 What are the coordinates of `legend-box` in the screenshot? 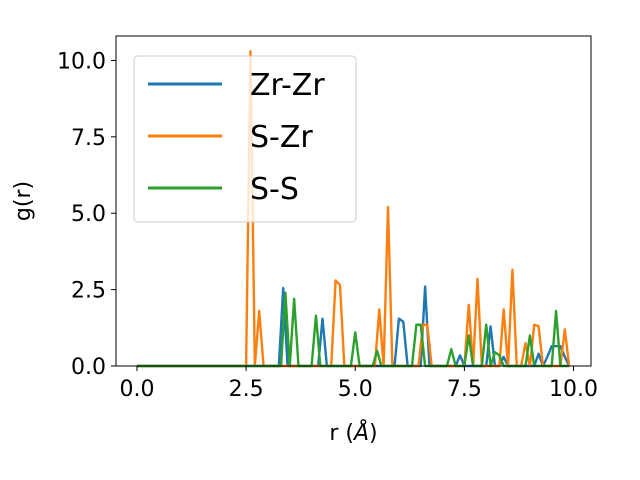 It's located at (245, 139).